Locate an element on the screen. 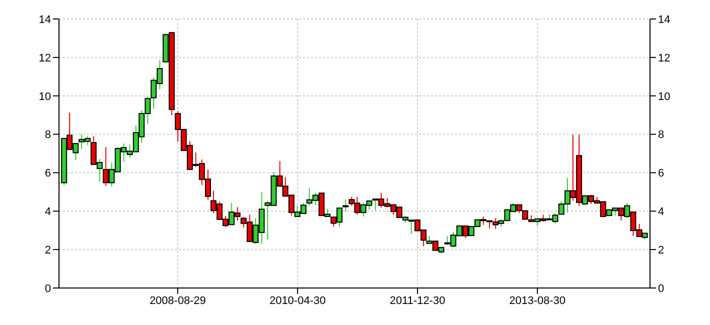 The width and height of the screenshot is (710, 325). y-tick-label: 12 is located at coordinates (44, 58).